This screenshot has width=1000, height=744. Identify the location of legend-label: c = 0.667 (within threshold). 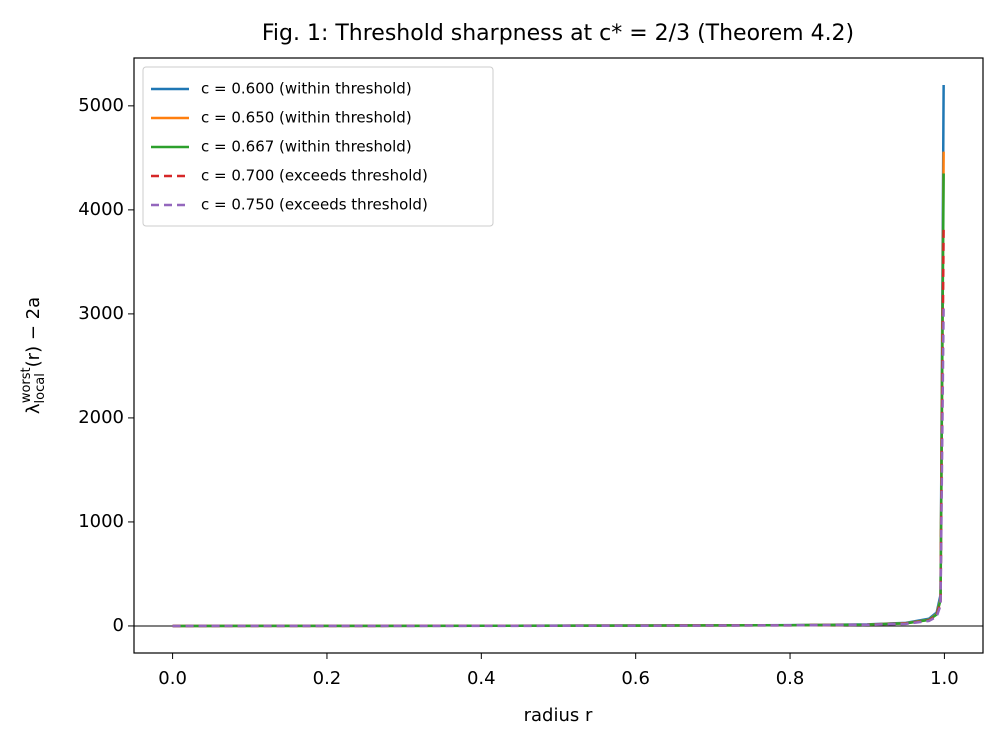
(306, 147).